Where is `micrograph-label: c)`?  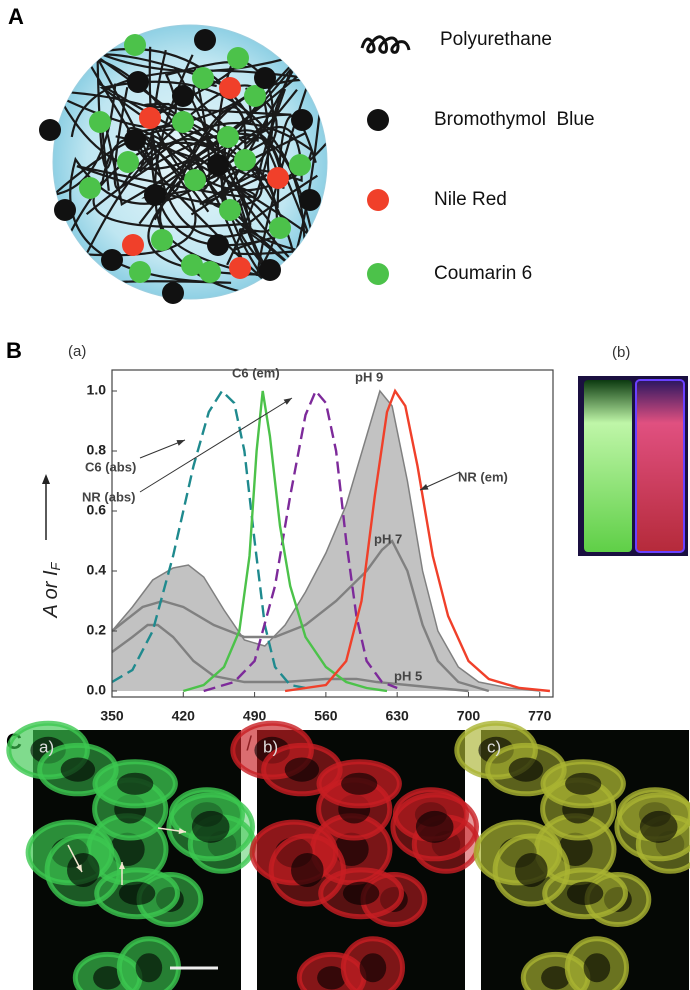 micrograph-label: c) is located at coordinates (494, 746).